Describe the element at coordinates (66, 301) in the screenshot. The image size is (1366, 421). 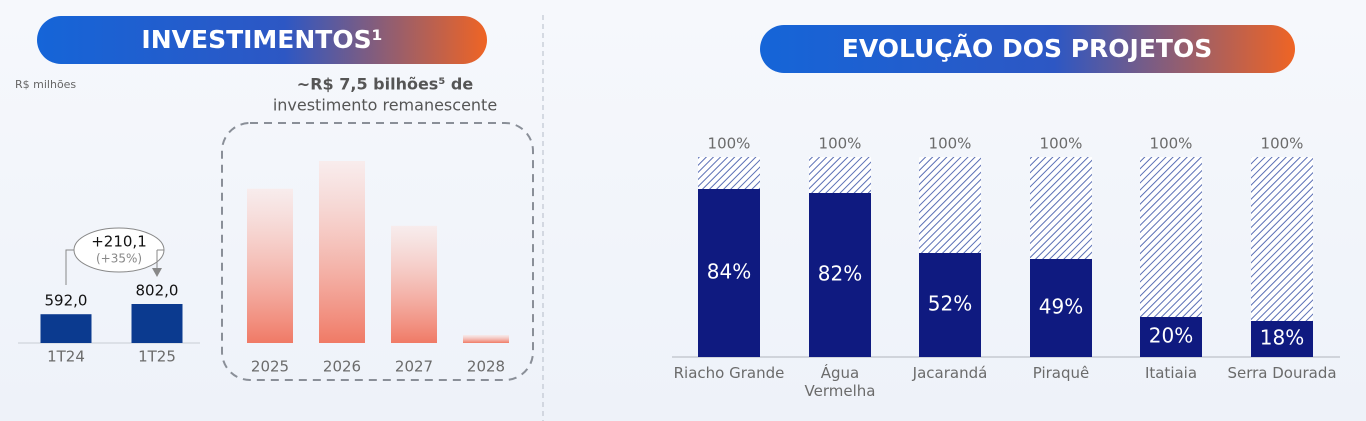
I see `value-label: 592,0` at that location.